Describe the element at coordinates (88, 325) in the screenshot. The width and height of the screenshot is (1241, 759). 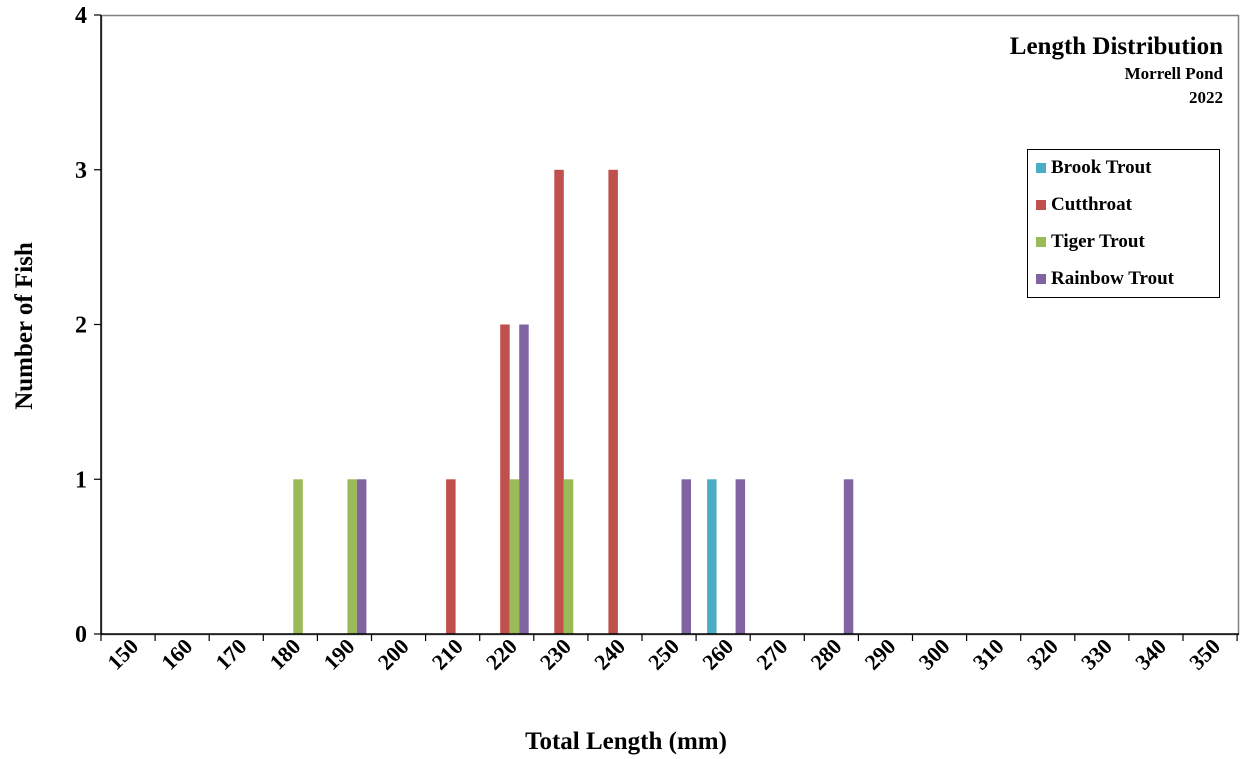
I see `y-axis-ticks: 0 1 2 3 4` at that location.